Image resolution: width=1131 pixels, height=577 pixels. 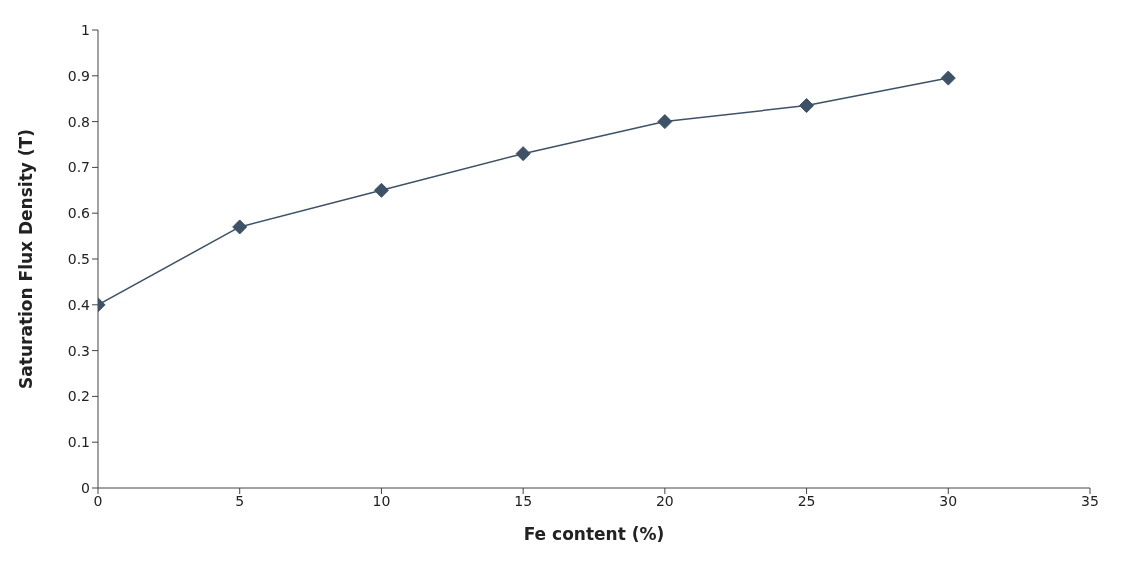 What do you see at coordinates (26, 259) in the screenshot?
I see `y-axis-title: Saturation Flux Density (T)` at bounding box center [26, 259].